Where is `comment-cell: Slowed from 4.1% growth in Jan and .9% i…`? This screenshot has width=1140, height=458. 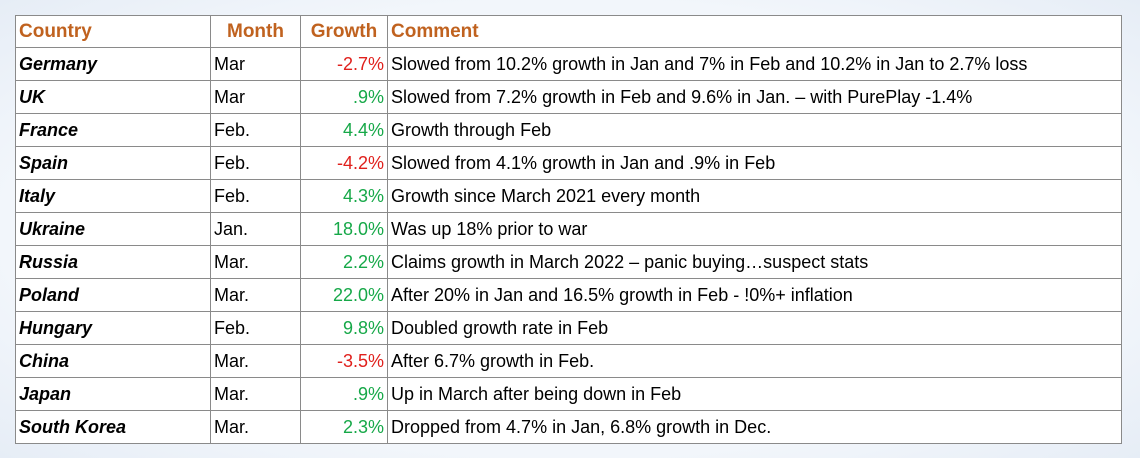 comment-cell: Slowed from 4.1% growth in Jan and .9% i… is located at coordinates (754, 163).